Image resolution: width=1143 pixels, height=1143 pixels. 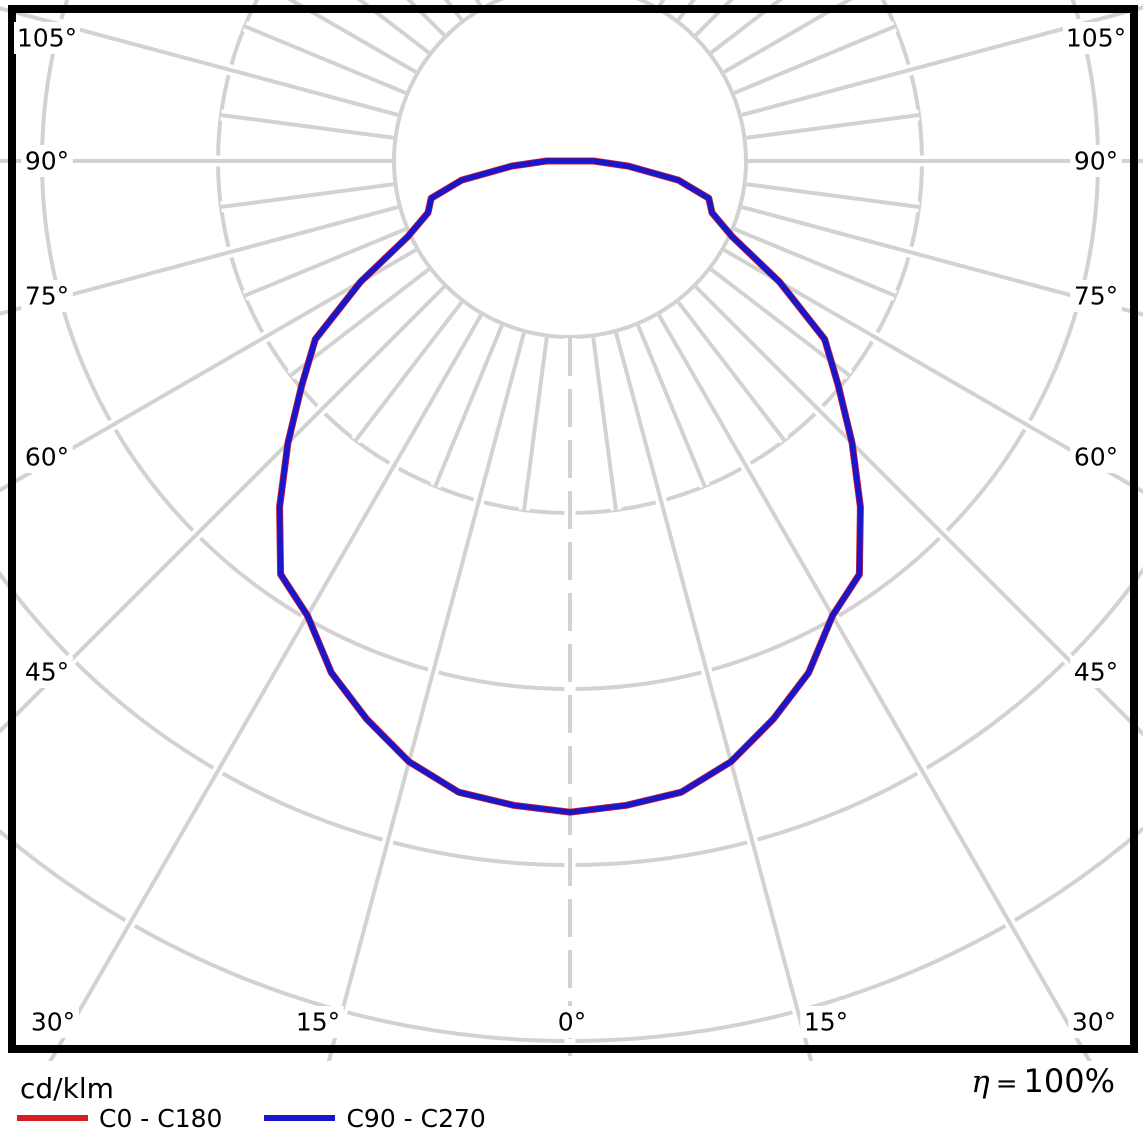 I want to click on eta-equals: =, so click(x=1006, y=1084).